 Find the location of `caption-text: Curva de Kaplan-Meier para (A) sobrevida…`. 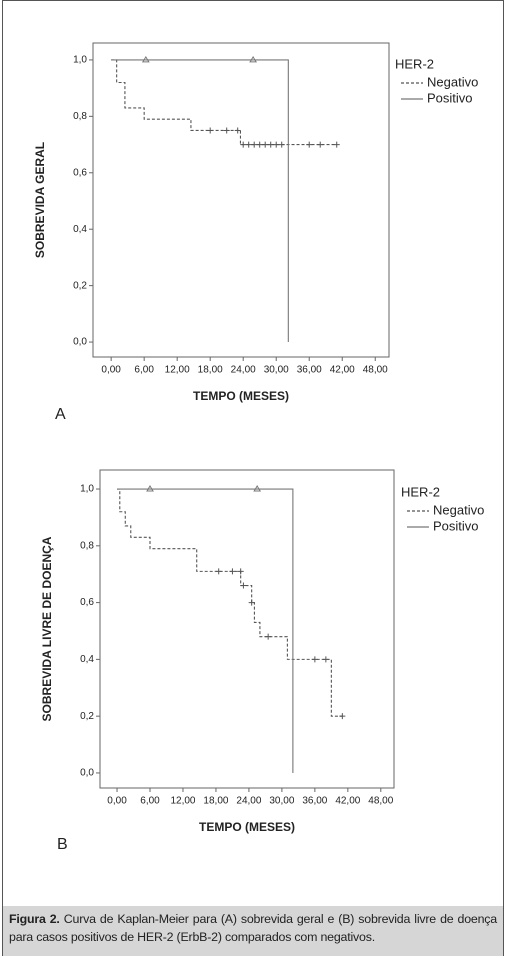

caption-text: Curva de Kaplan-Meier para (A) sobrevida… is located at coordinates (253, 928).